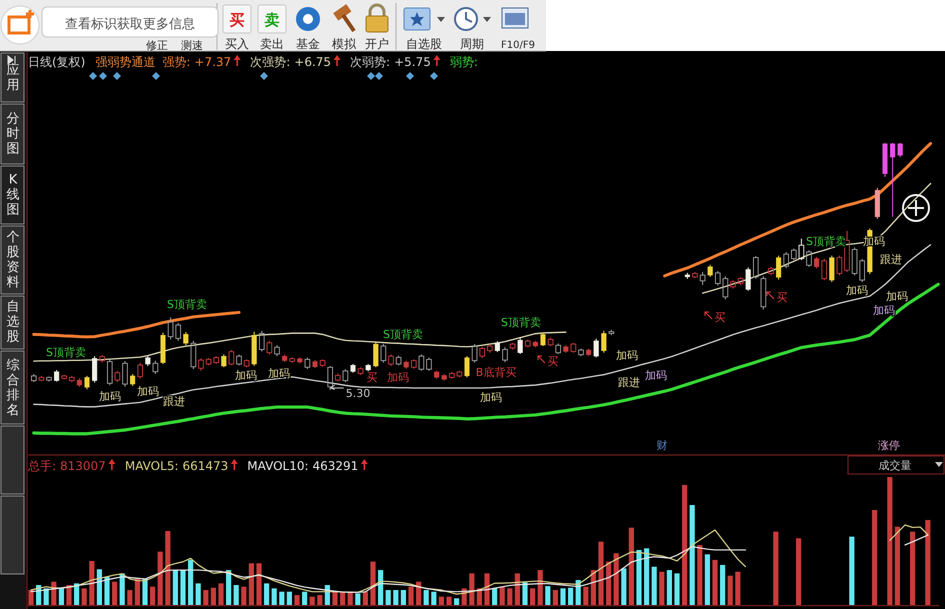  I want to click on text: 弱势:, so click(464, 62).